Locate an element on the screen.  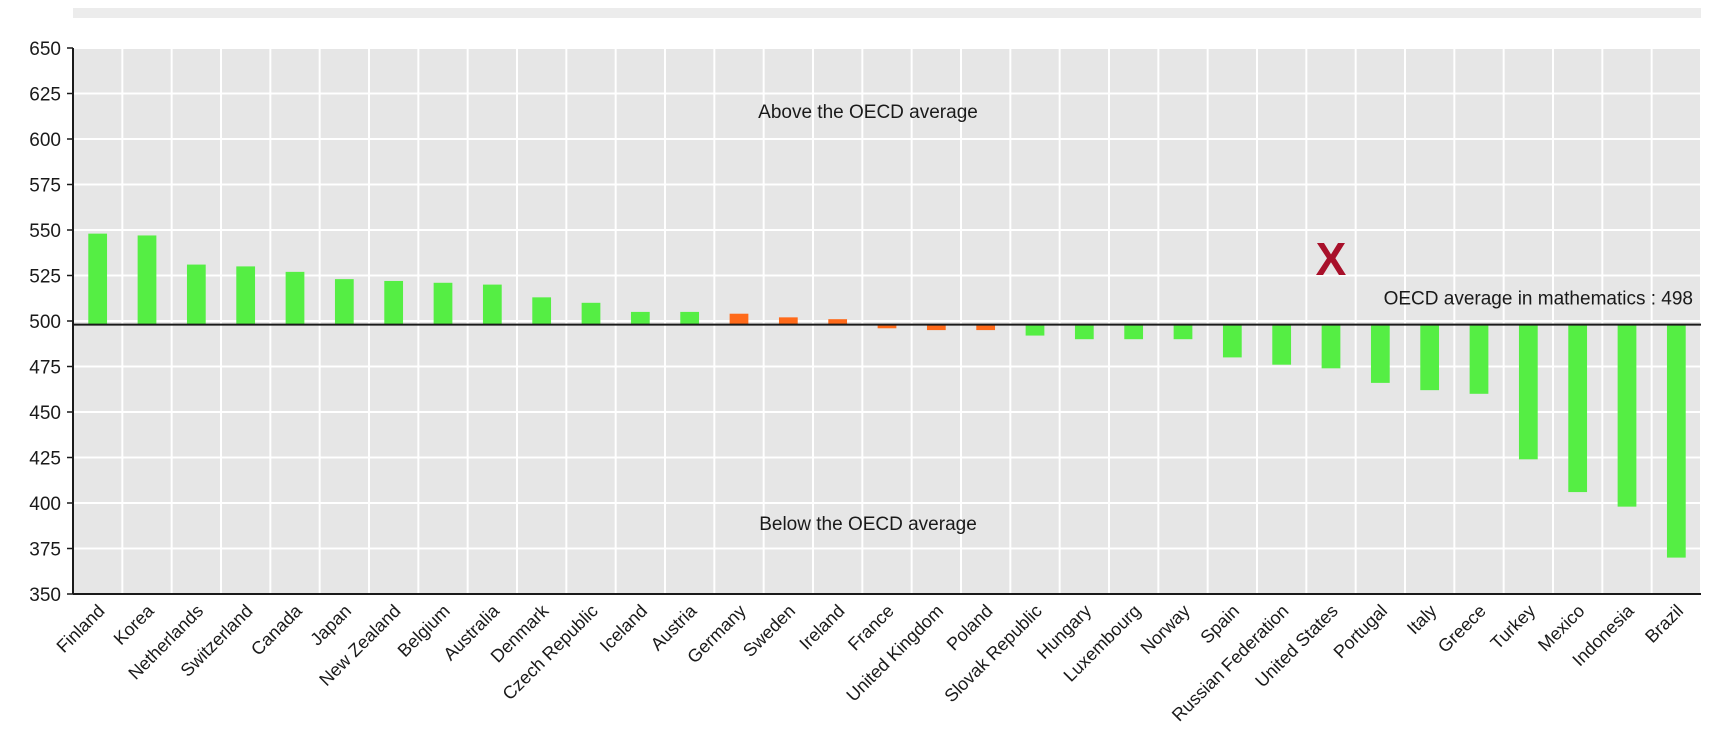
y-tick-label: 600 is located at coordinates (45, 140).